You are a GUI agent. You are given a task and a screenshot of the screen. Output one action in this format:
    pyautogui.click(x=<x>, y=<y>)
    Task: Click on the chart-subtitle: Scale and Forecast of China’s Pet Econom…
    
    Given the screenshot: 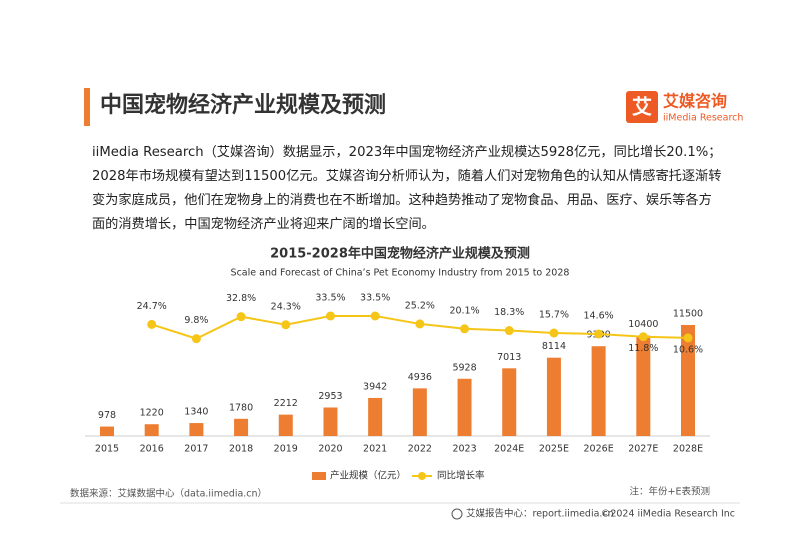 What is the action you would take?
    pyautogui.click(x=400, y=273)
    